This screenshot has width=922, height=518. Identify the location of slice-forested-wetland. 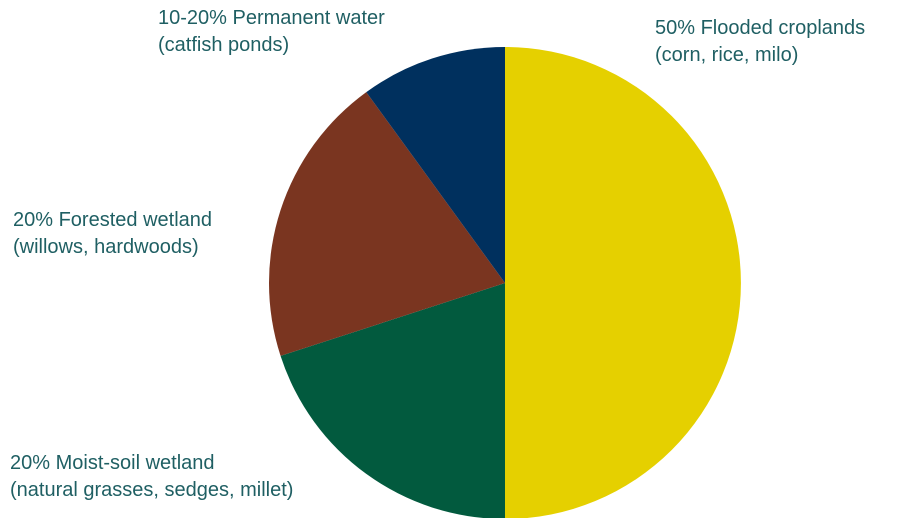
(387, 224).